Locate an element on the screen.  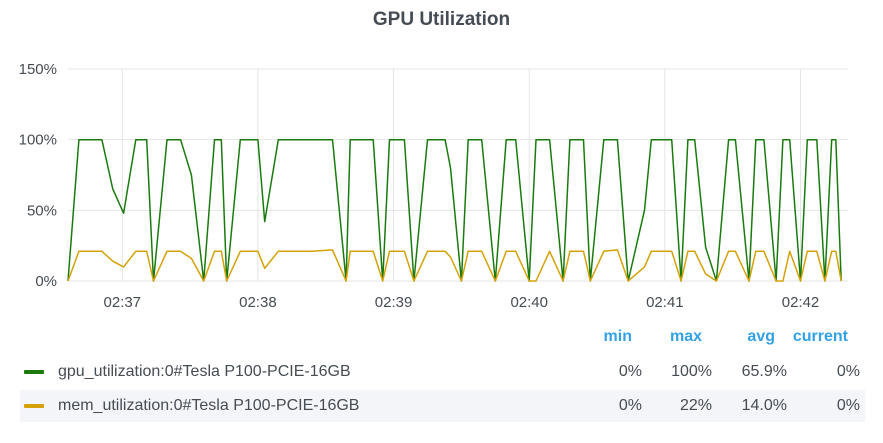
legend-header: min max avg current is located at coordinates (441, 339).